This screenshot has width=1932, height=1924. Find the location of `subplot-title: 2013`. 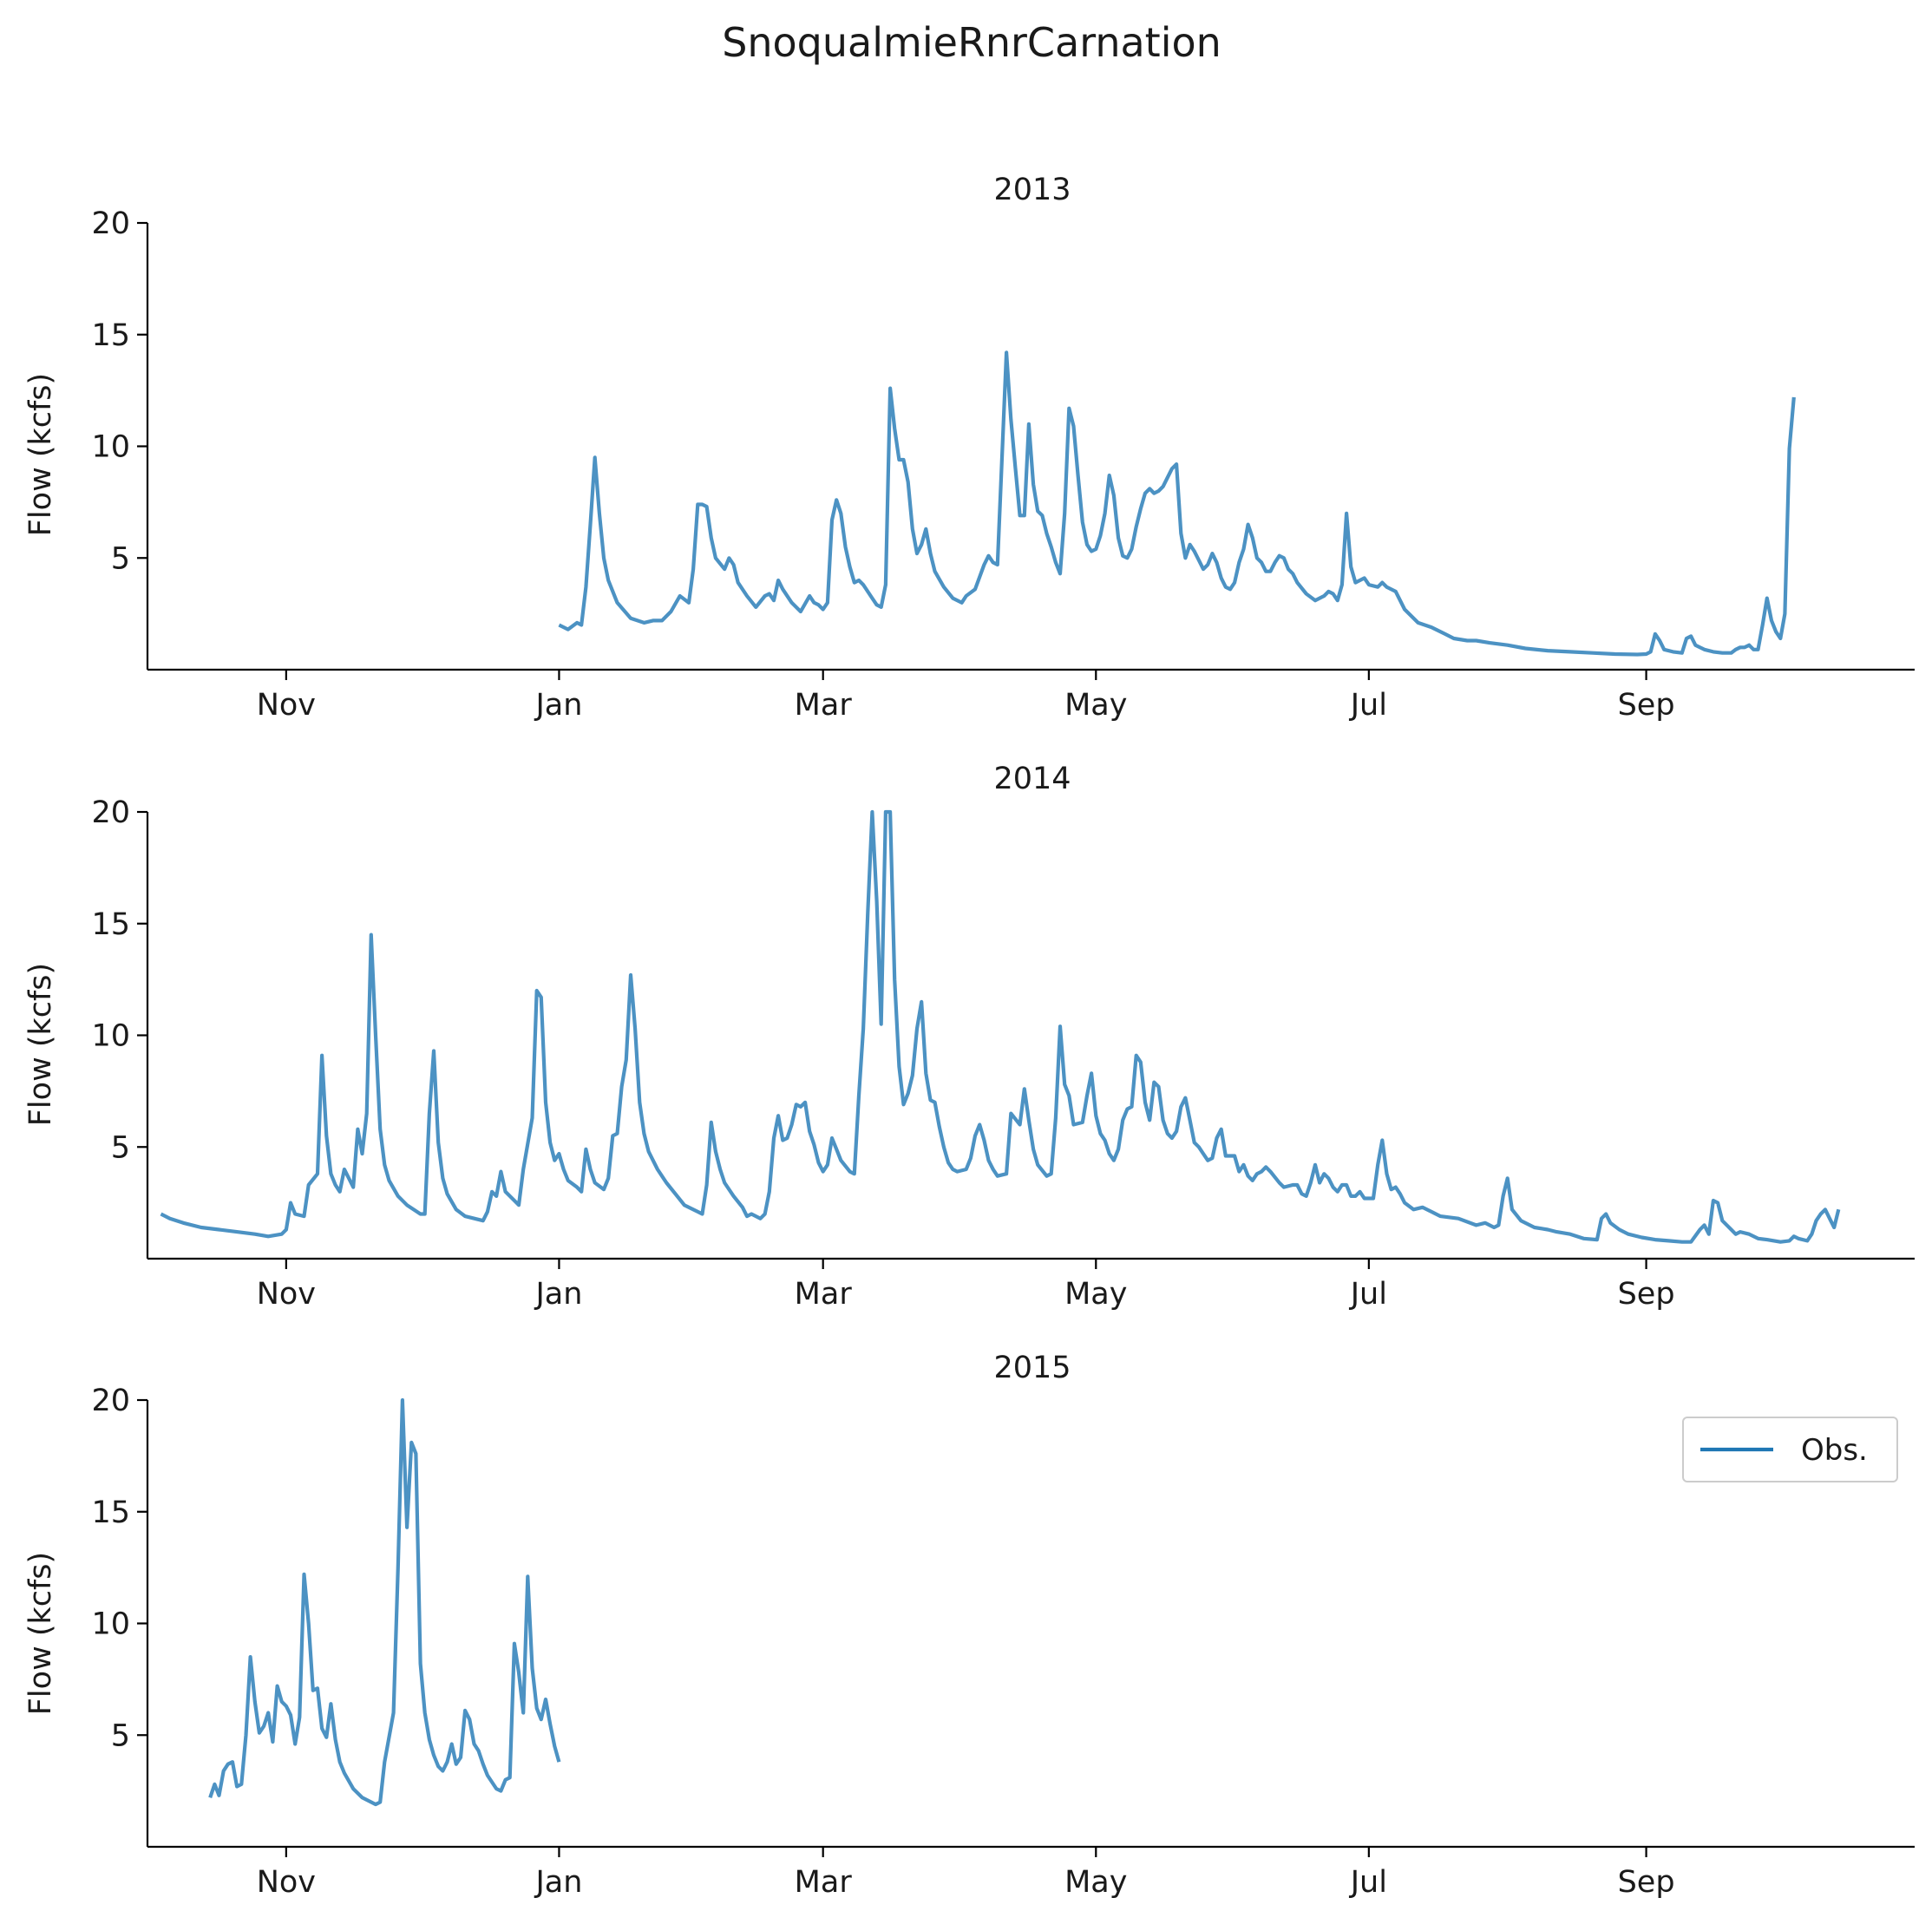

subplot-title: 2013 is located at coordinates (1032, 190).